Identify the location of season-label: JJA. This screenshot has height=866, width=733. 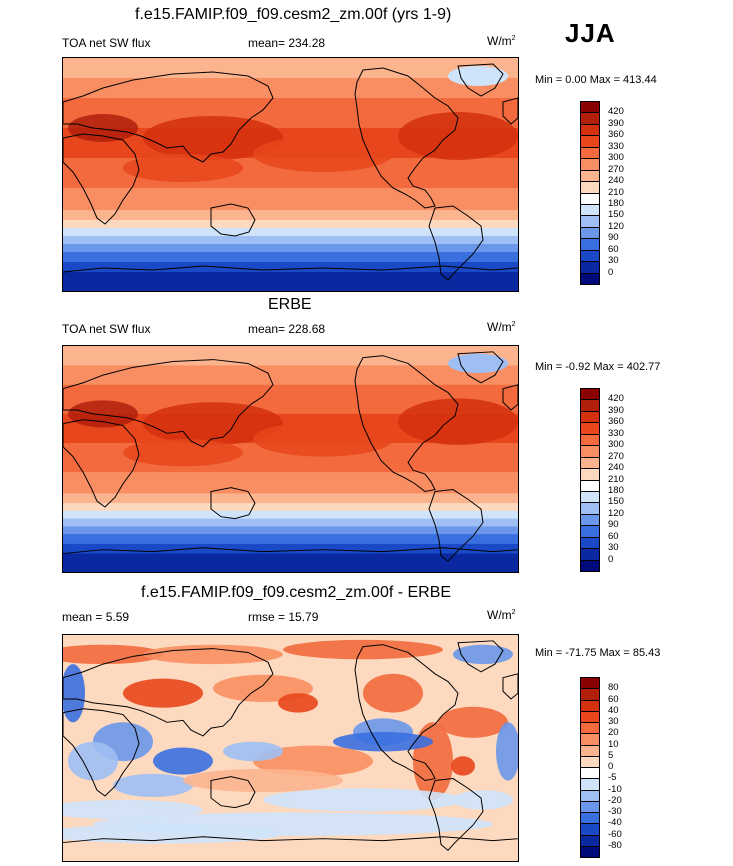
(590, 33).